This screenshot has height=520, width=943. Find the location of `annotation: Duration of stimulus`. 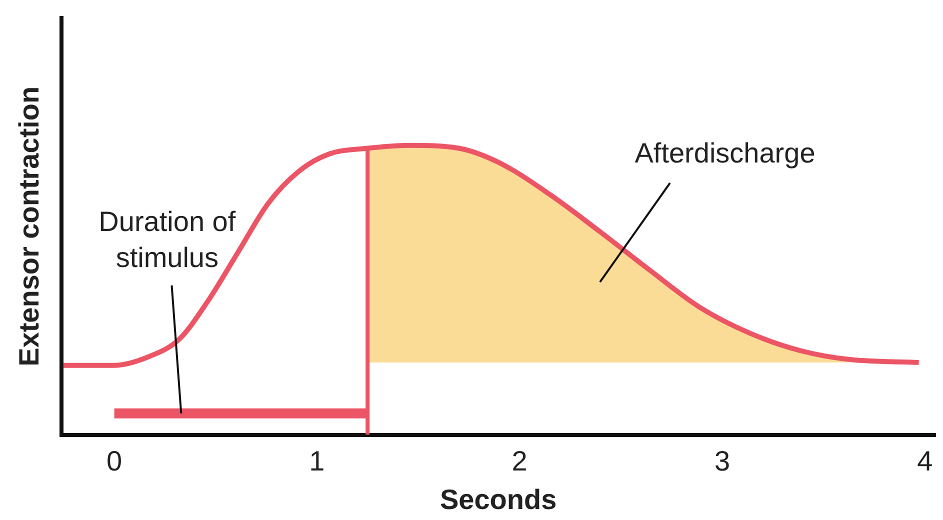

annotation: Duration of stimulus is located at coordinates (167, 240).